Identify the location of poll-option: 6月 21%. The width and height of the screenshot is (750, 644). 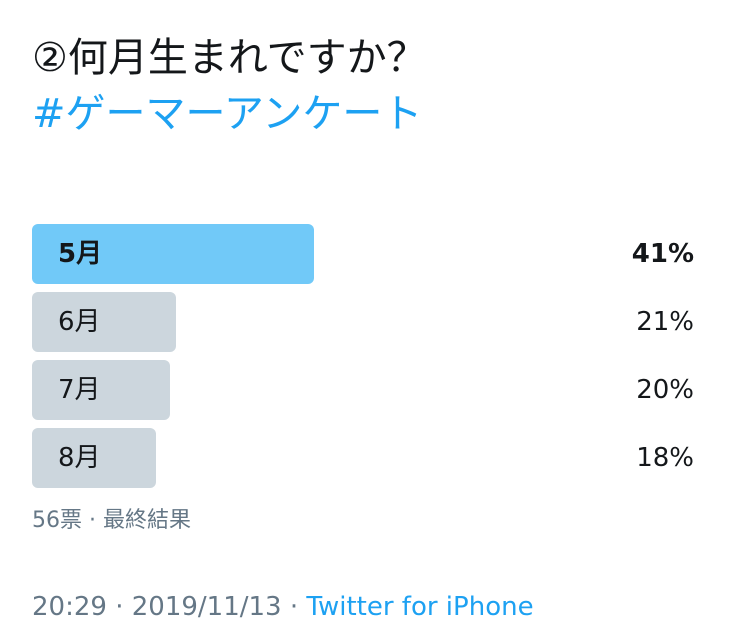
(363, 322).